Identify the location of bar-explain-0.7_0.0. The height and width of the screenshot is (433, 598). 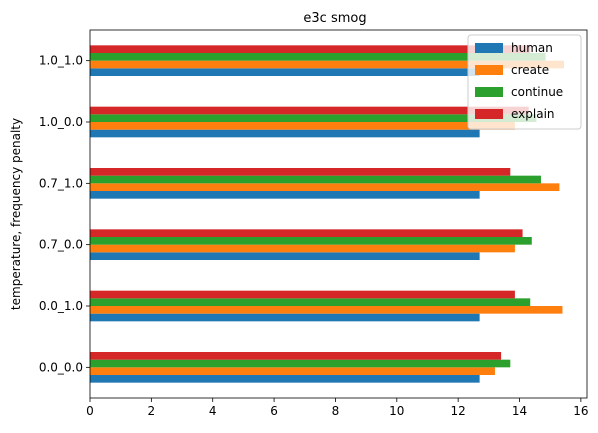
(306, 233).